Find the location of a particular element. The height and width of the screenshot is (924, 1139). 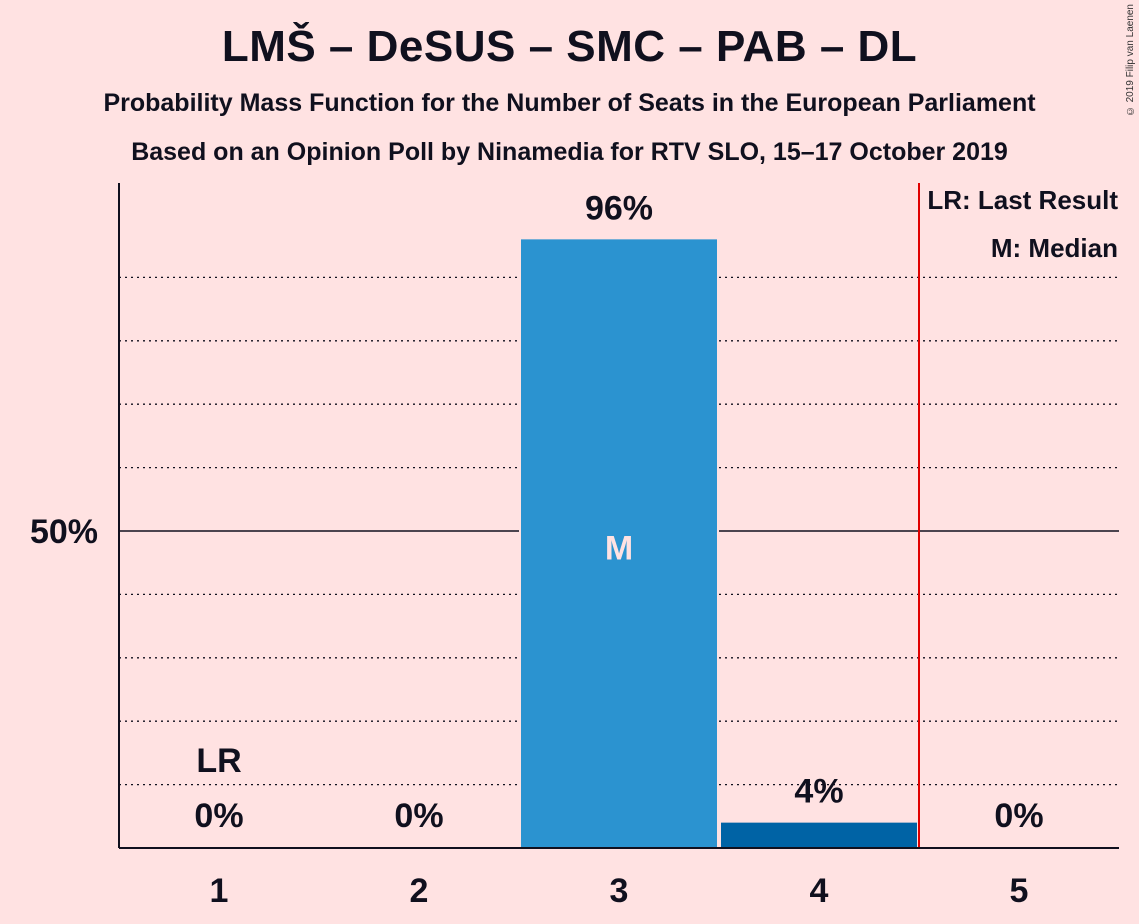

value-label-2: 0% is located at coordinates (418, 816).